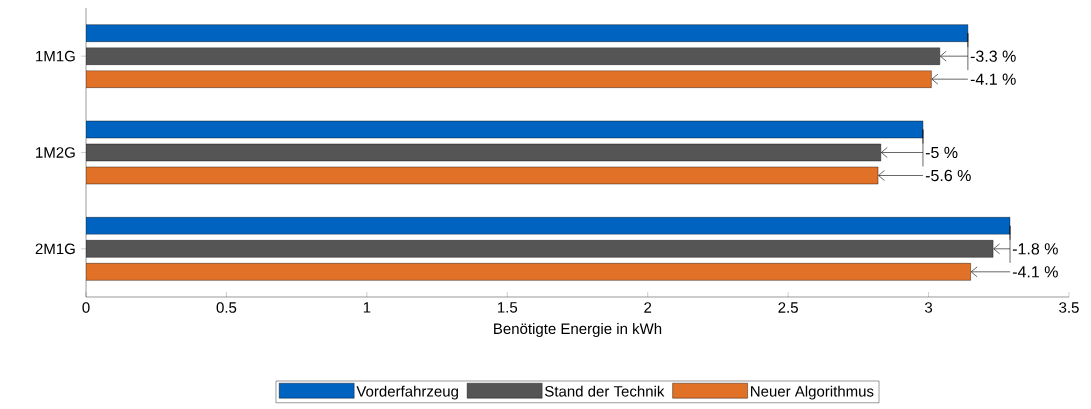  Describe the element at coordinates (941, 152) in the screenshot. I see `annotation: -5 %` at that location.